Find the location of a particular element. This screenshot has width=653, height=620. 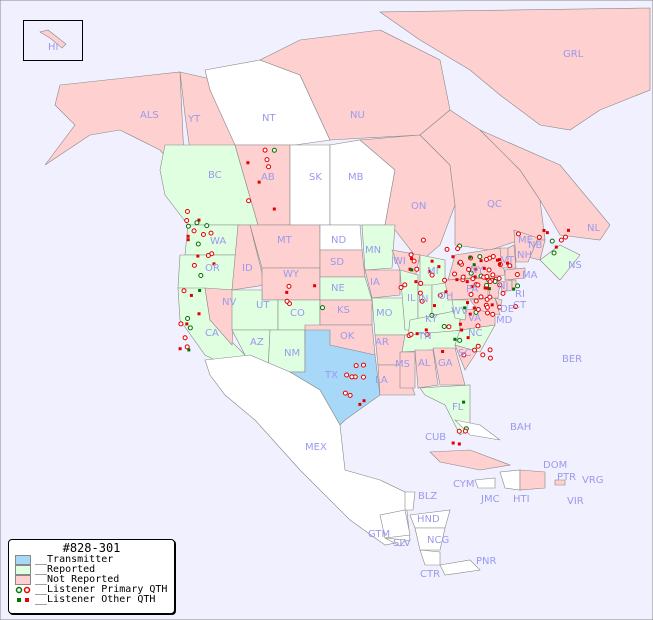

region-label-ber: BER is located at coordinates (572, 359).